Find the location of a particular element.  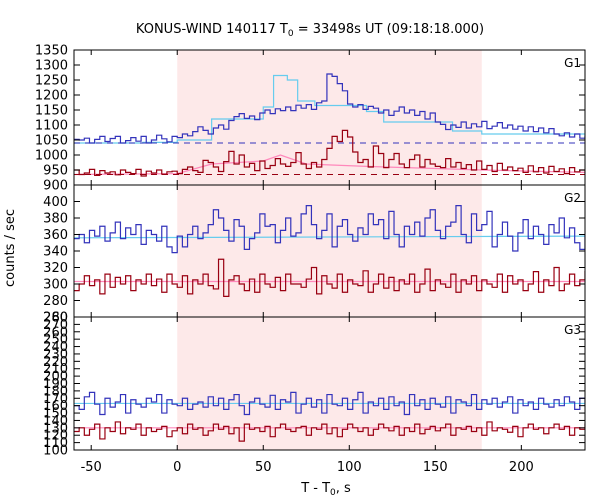

panel-label-g1: G1 is located at coordinates (572, 63).